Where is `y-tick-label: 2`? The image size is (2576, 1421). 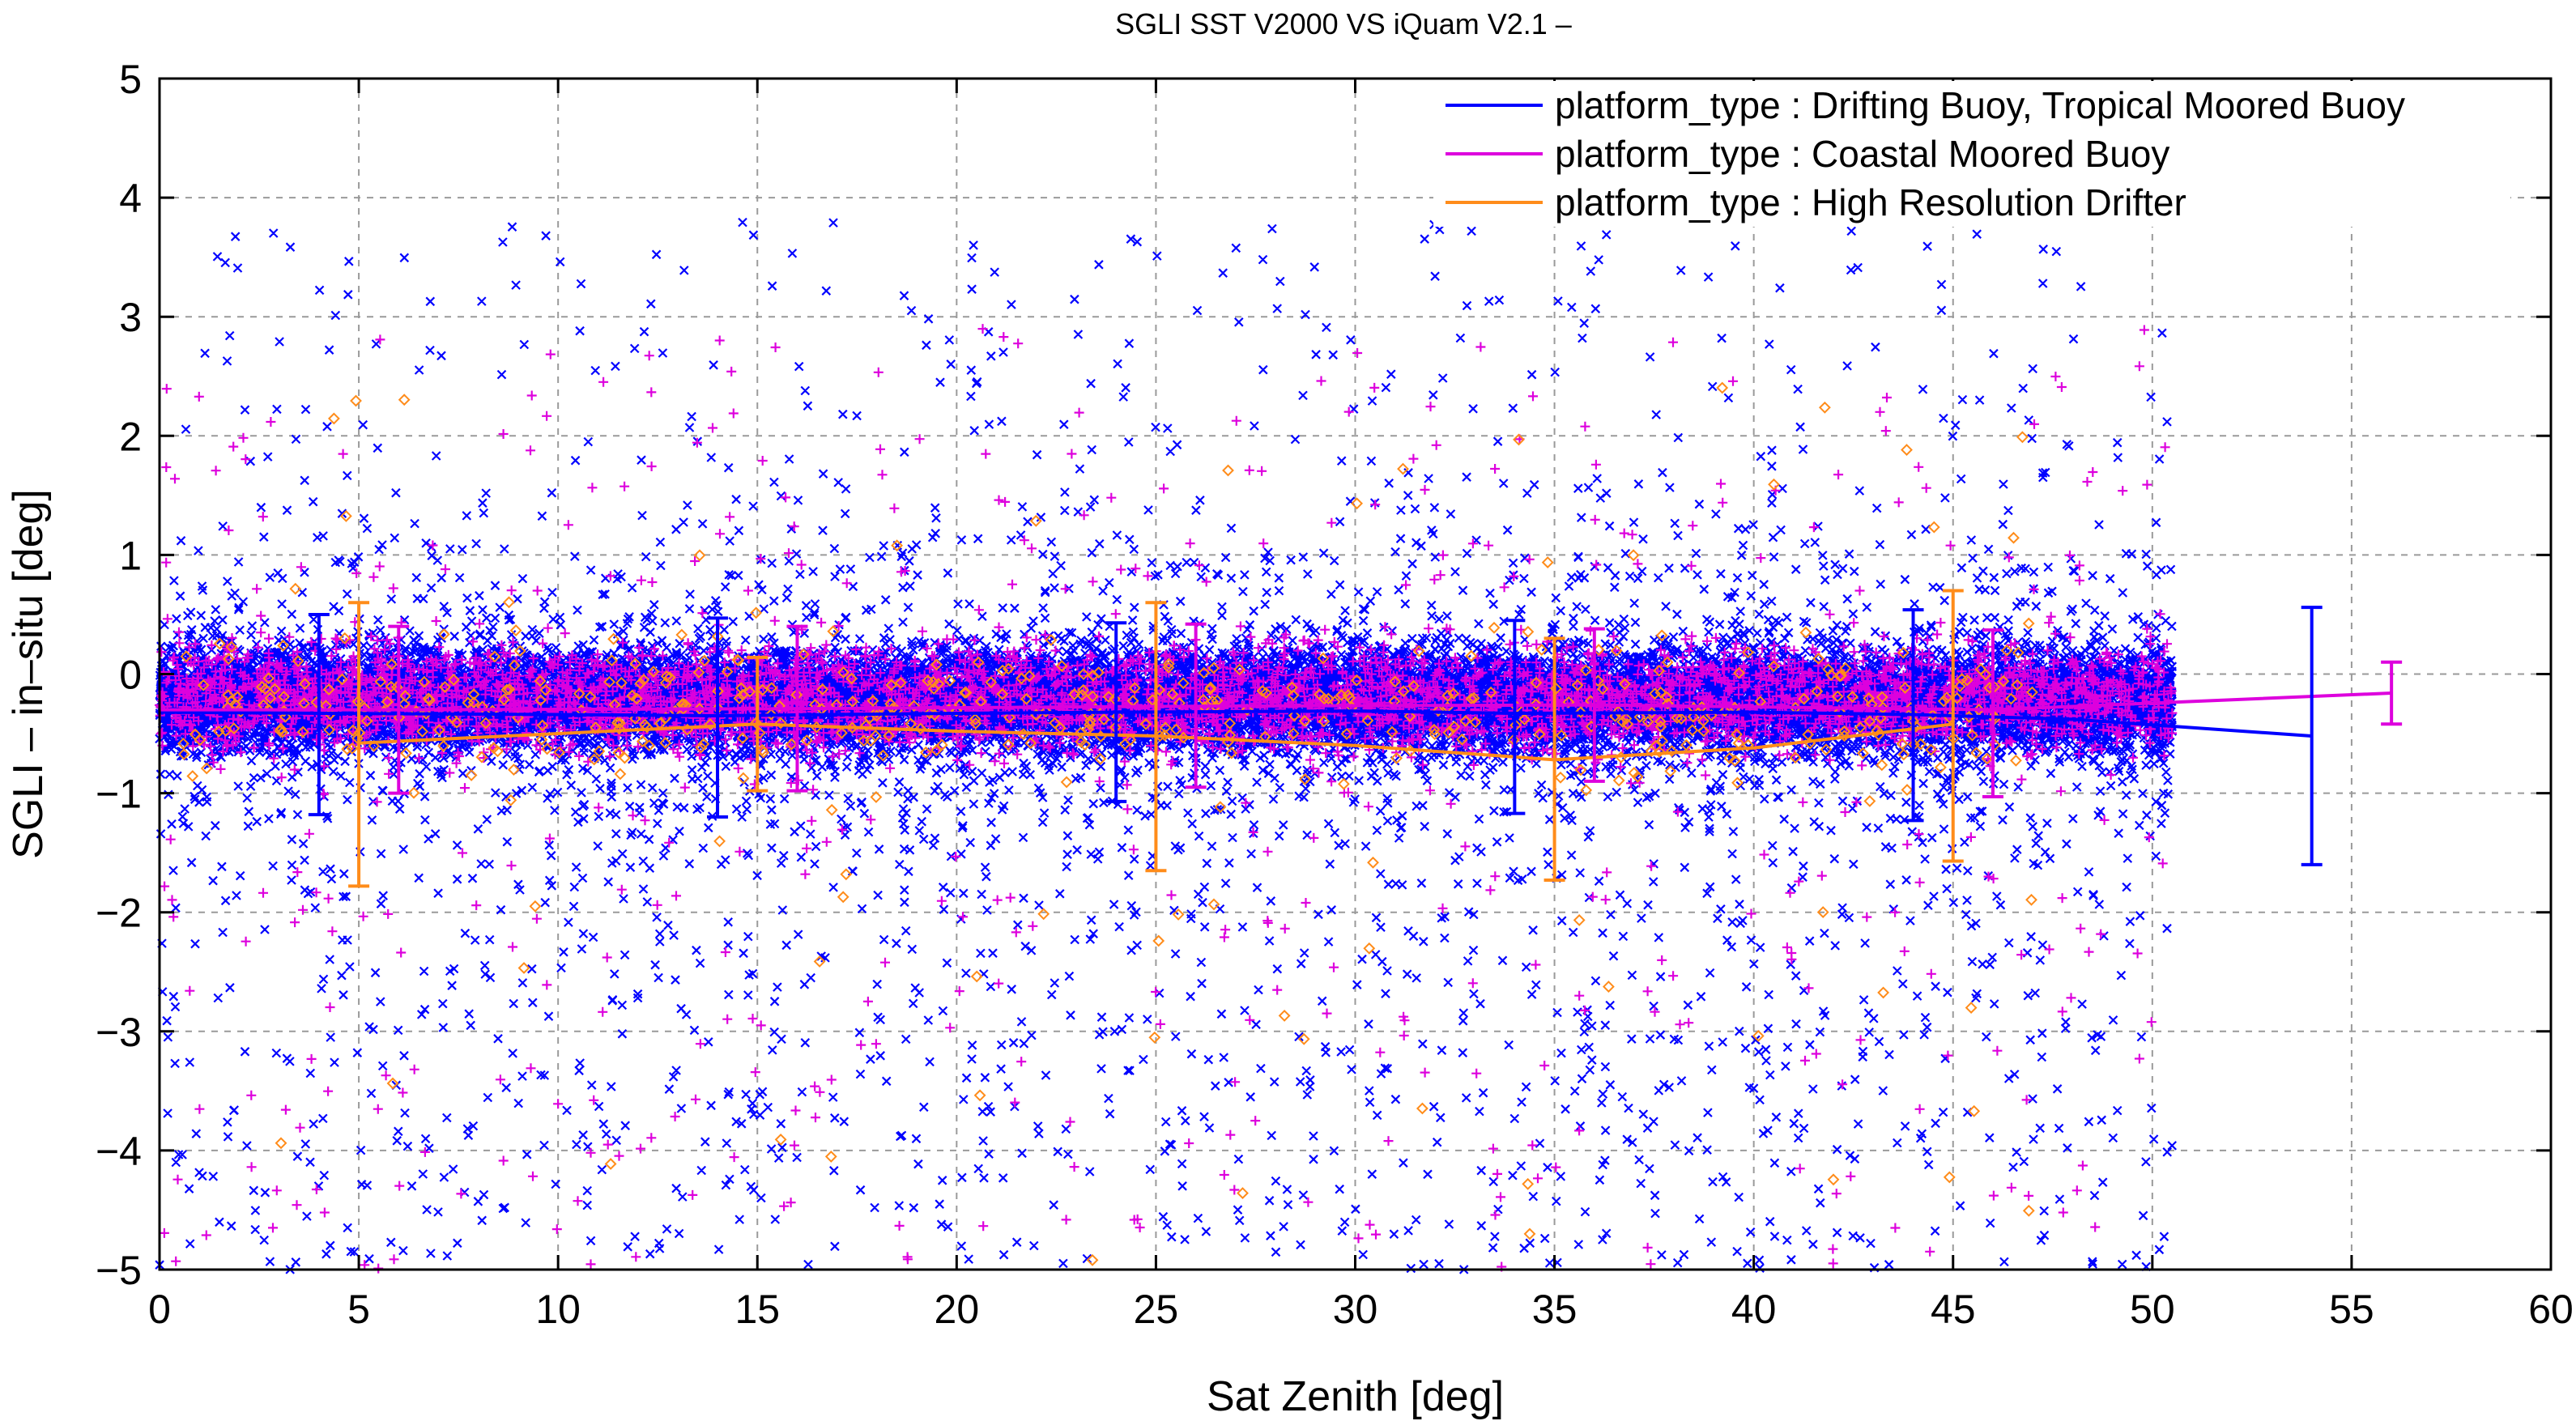
y-tick-label: 2 is located at coordinates (130, 436).